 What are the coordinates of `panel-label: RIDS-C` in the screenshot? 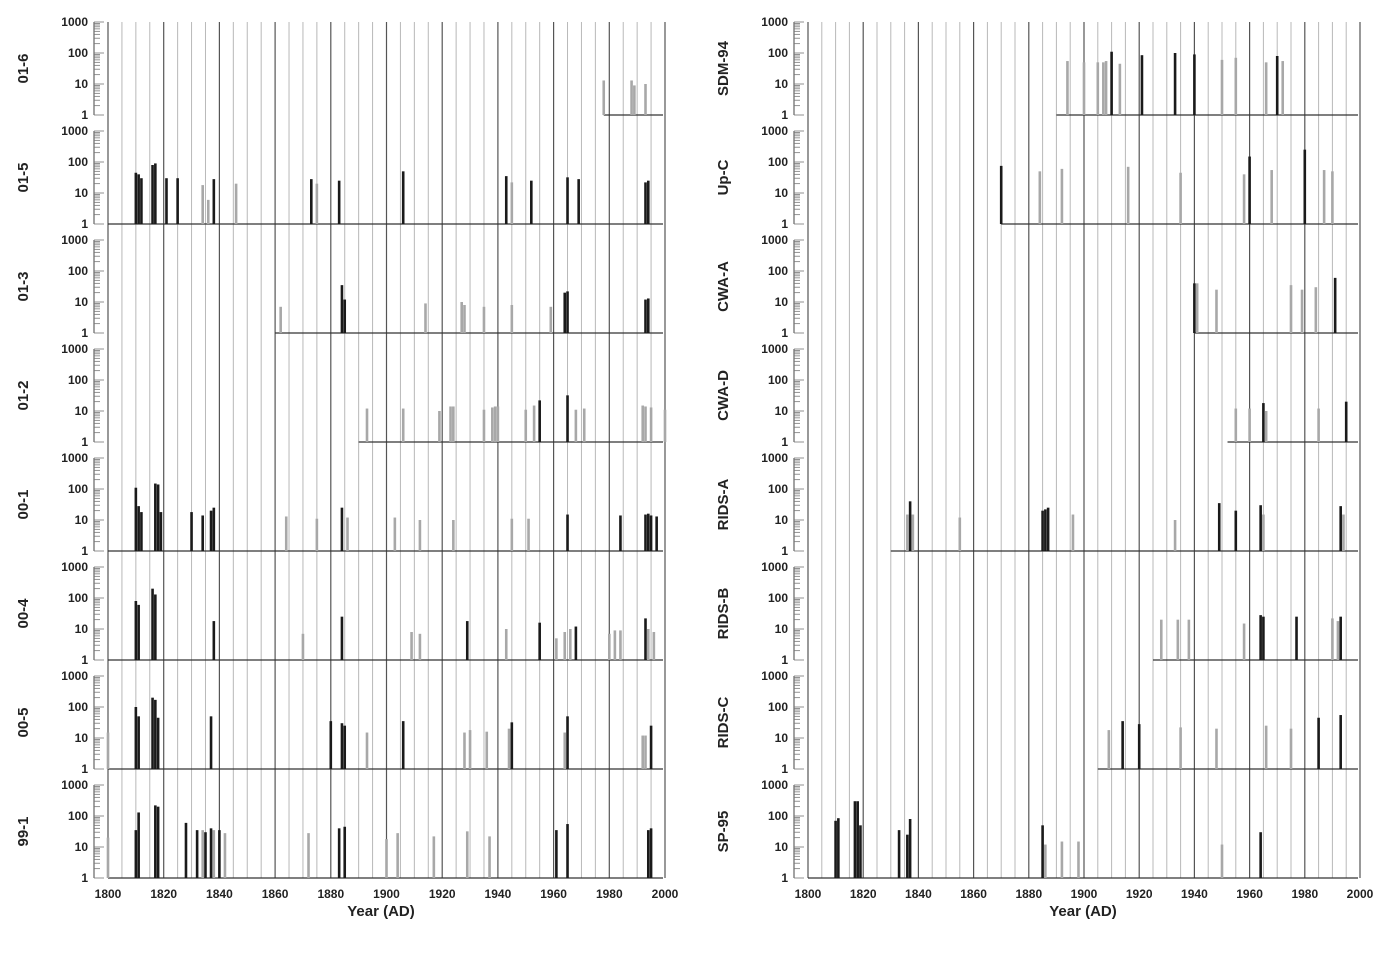 It's located at (723, 723).